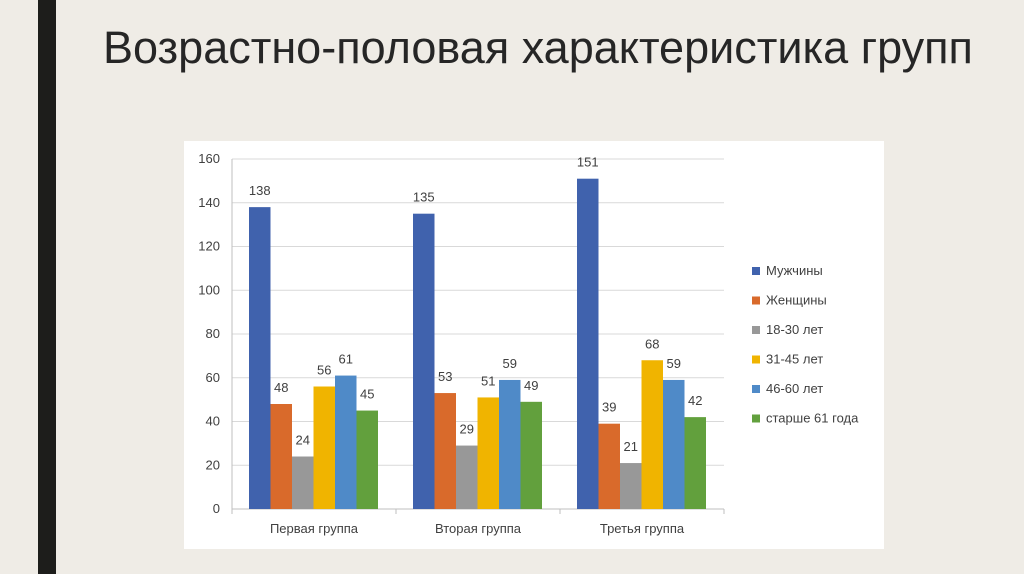 This screenshot has width=1024, height=574. Describe the element at coordinates (424, 197) in the screenshot. I see `data-label: 135` at that location.